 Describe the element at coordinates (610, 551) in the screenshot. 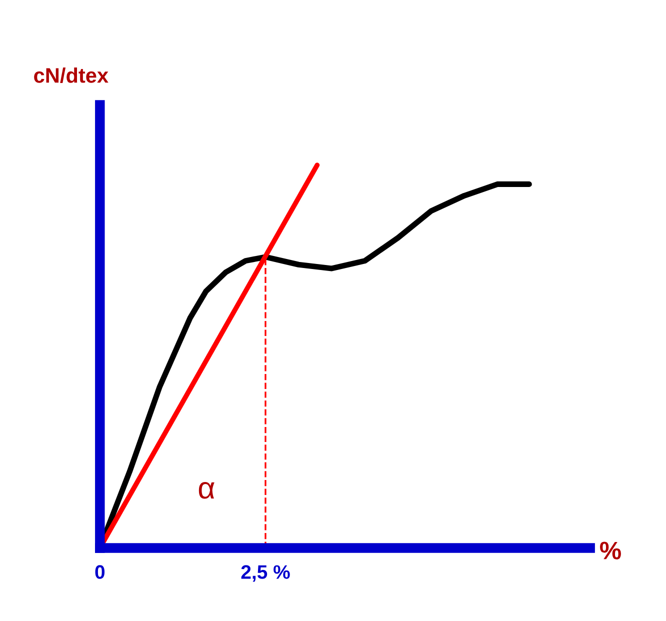

I see `x-axis-title: %` at that location.